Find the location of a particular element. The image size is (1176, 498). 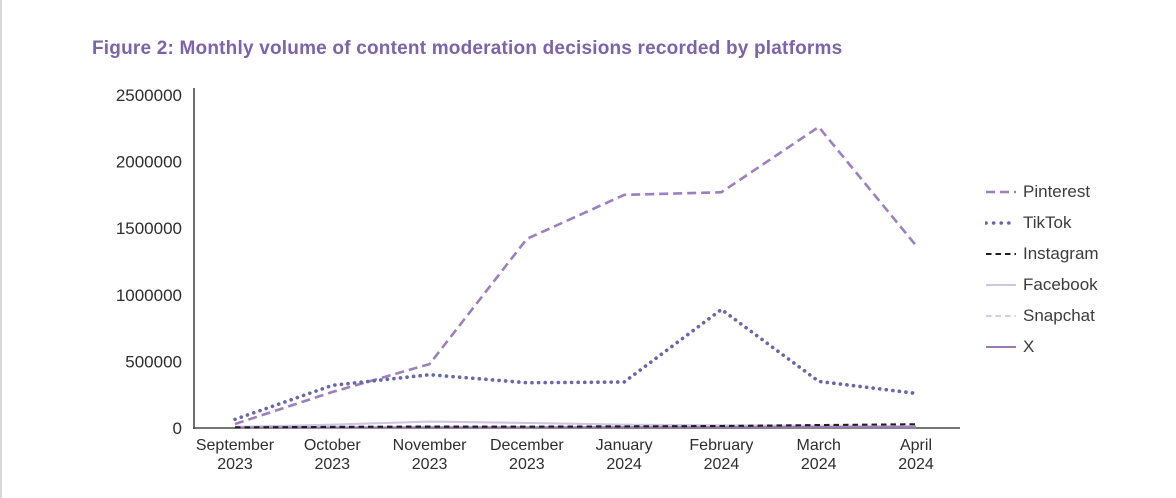

x-tick-label: January 2024 is located at coordinates (624, 455).